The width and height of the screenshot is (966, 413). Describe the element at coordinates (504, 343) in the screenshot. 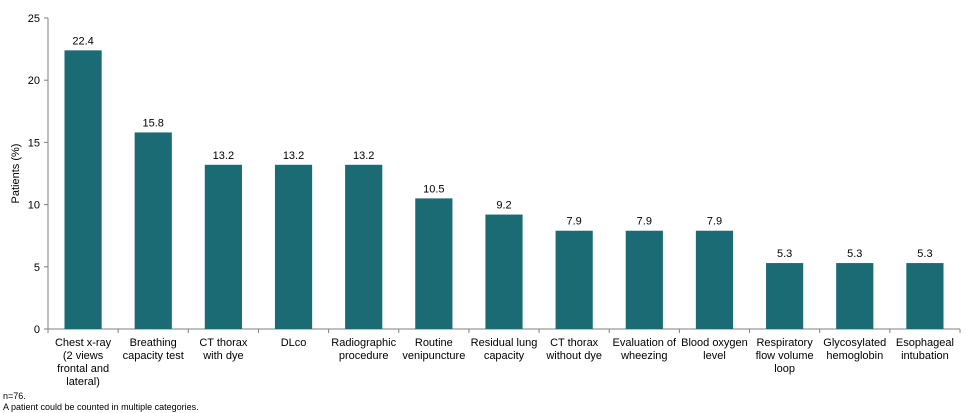

I see `category-label-line: Residual lung` at that location.